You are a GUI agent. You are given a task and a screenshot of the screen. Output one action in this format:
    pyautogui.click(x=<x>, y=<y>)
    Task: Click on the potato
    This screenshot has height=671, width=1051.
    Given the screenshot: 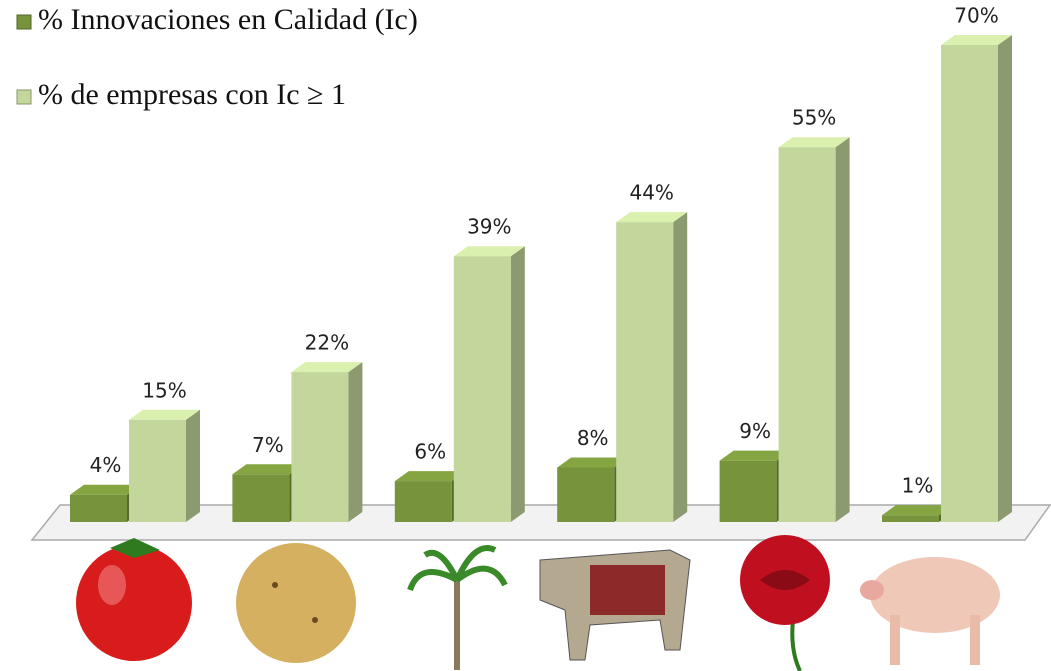 What is the action you would take?
    pyautogui.click(x=296, y=603)
    